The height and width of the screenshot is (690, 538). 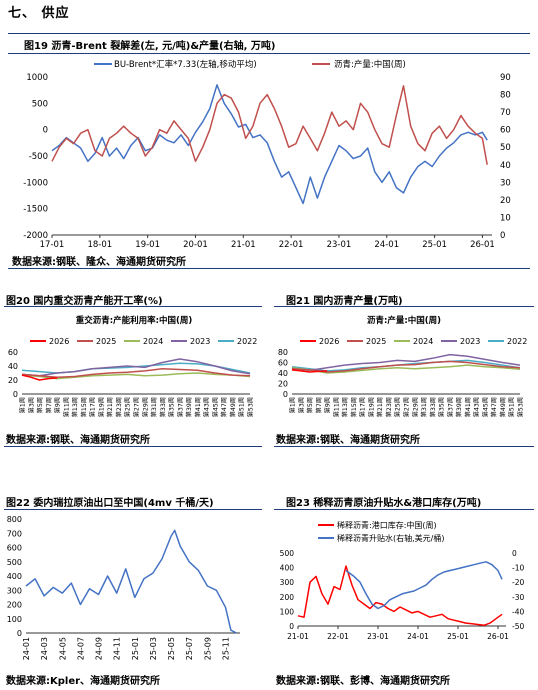 I want to click on chart-21-x-tick-label: 第7周, so click(x=319, y=405).